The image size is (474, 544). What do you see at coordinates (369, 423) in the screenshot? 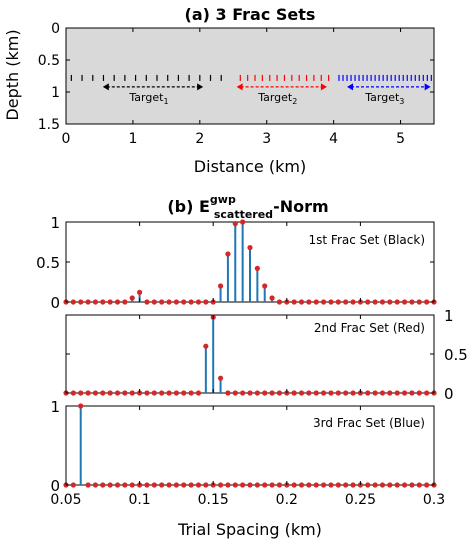
I see `subplot-label: 3rd Frac Set (Blue)` at bounding box center [369, 423].